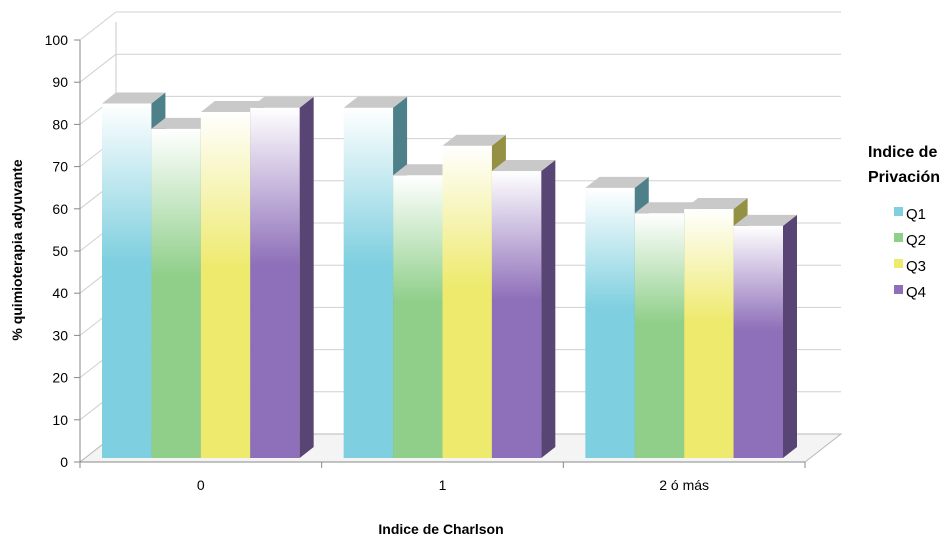 Image resolution: width=951 pixels, height=542 pixels. I want to click on legend: Indice de Privación Q1 Q2 Q3 Q4, so click(904, 222).